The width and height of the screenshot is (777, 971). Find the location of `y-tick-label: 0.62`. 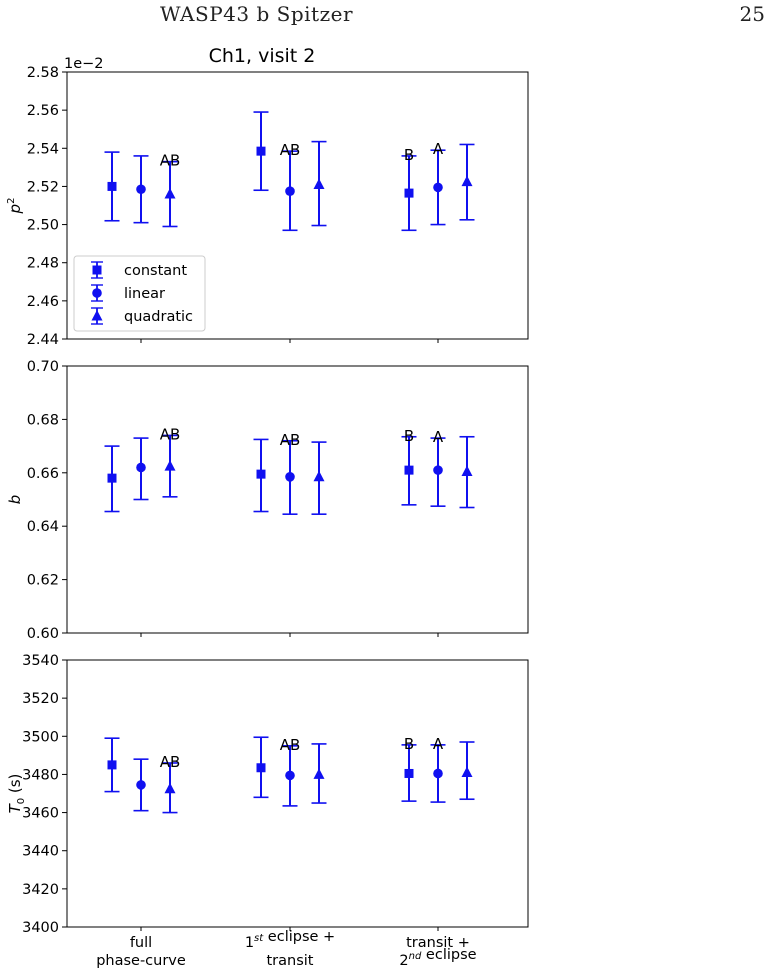

y-tick-label: 0.62 is located at coordinates (43, 581).